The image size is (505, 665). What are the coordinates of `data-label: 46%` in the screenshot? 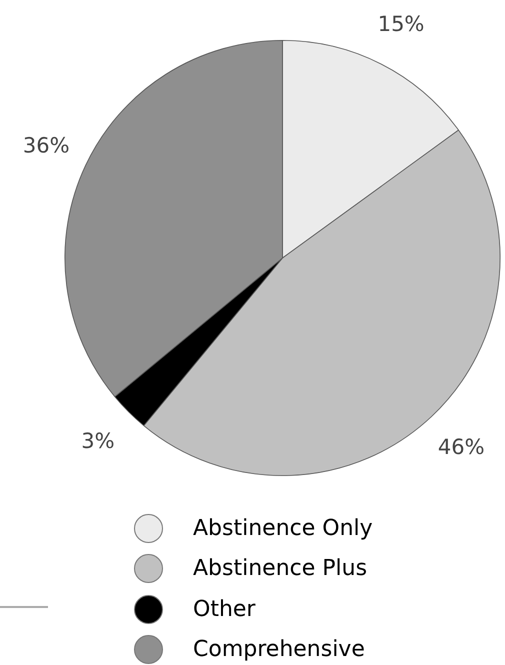 It's located at (461, 446).